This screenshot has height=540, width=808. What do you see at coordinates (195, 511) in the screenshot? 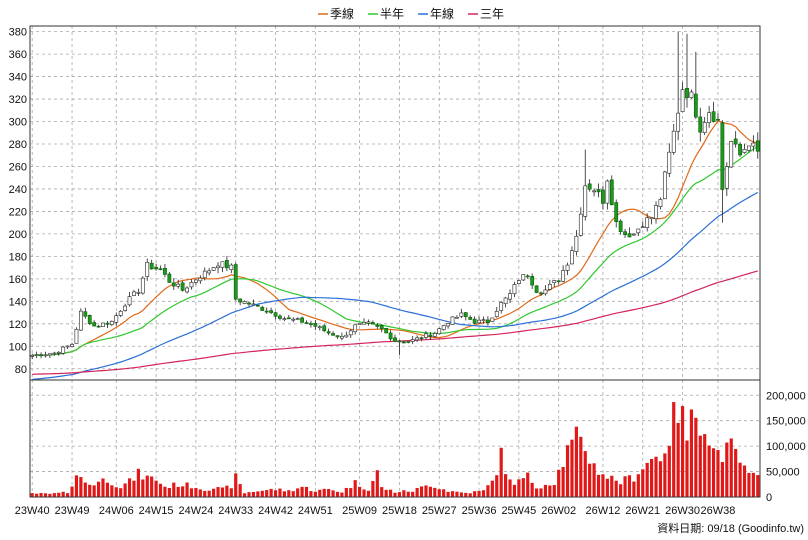
I see `time-tick-label: 24W24` at bounding box center [195, 511].